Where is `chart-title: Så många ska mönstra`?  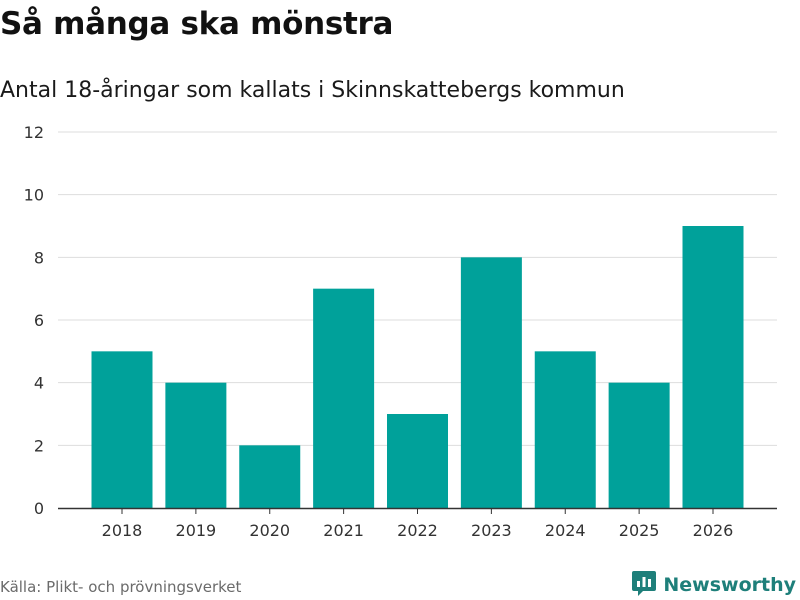
chart-title: Så många ska mönstra is located at coordinates (197, 24).